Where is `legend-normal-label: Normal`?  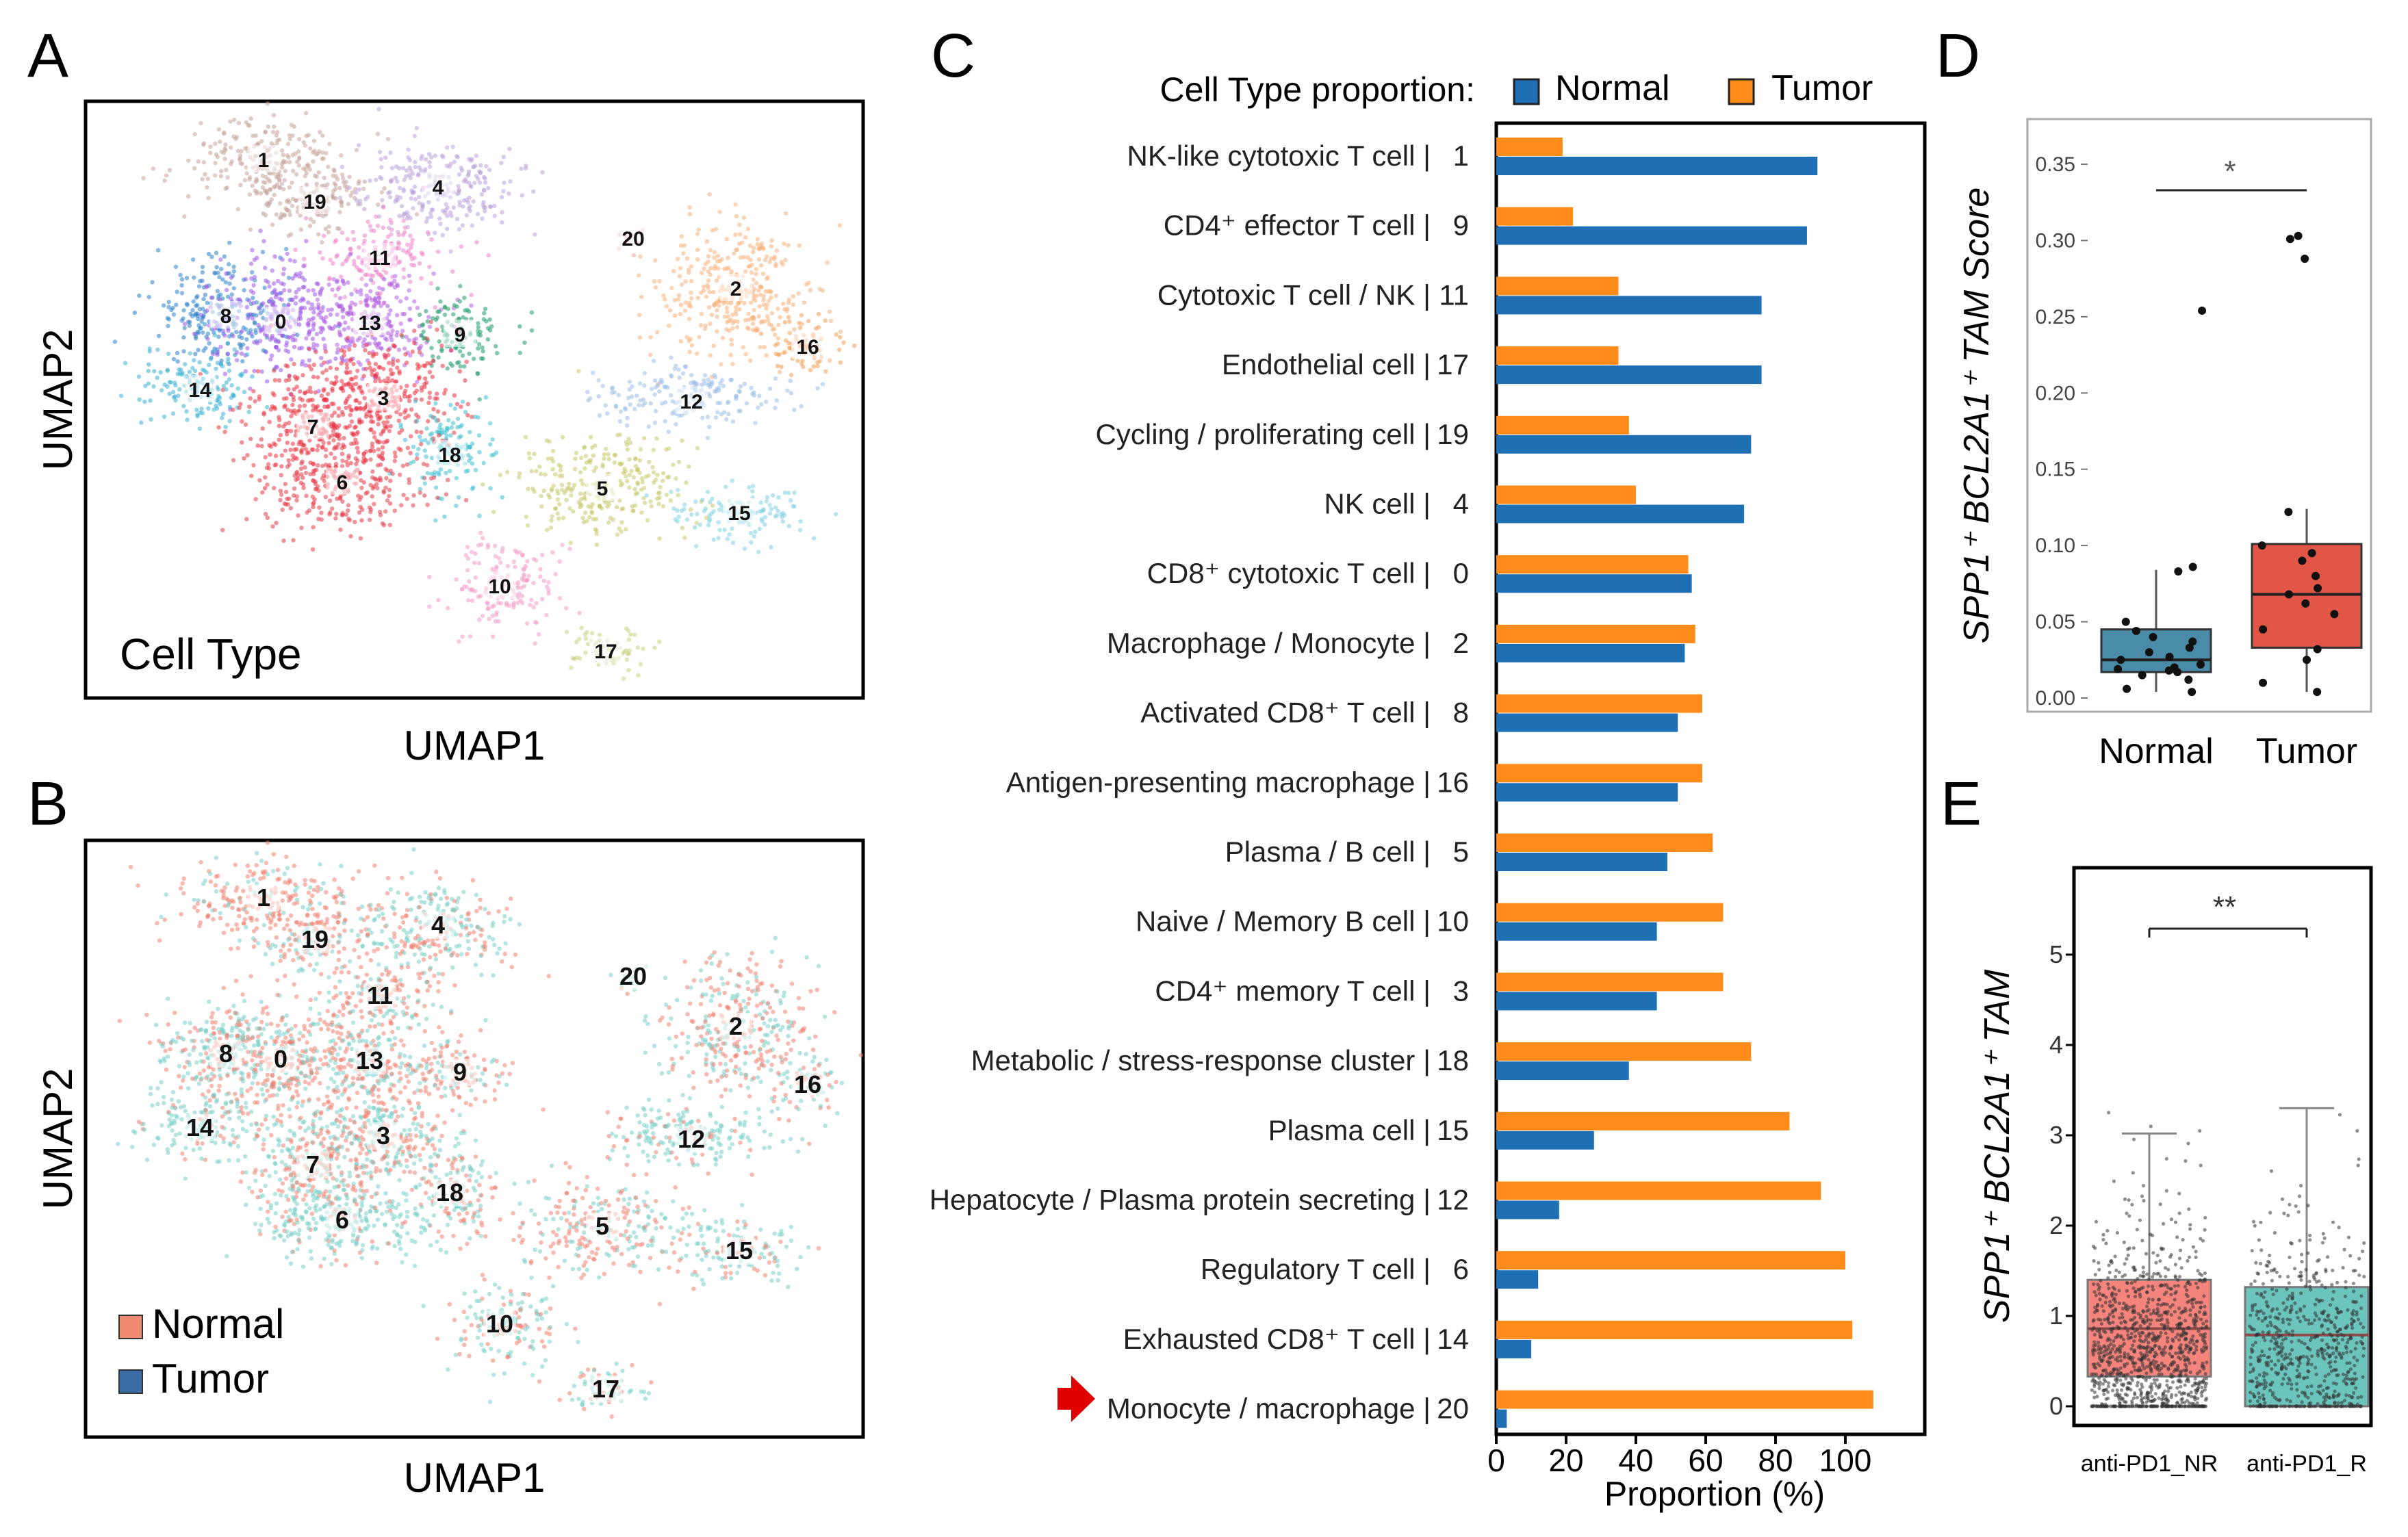
legend-normal-label: Normal is located at coordinates (218, 1324).